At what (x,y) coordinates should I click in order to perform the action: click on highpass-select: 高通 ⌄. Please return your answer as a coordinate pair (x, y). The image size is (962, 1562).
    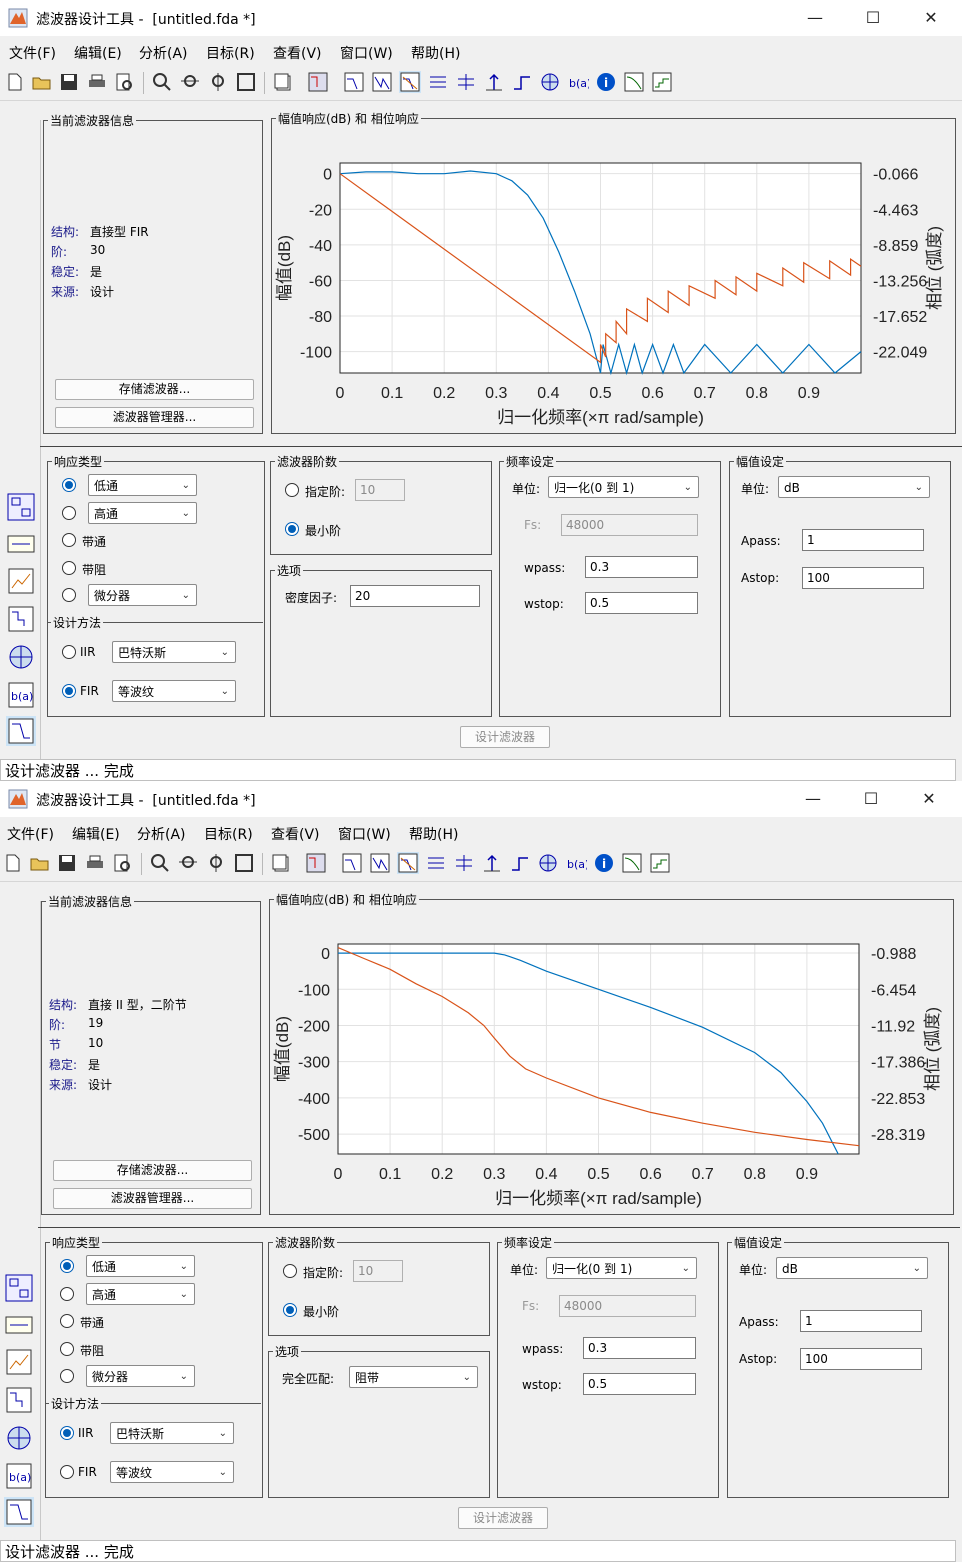
    Looking at the image, I should click on (140, 1294).